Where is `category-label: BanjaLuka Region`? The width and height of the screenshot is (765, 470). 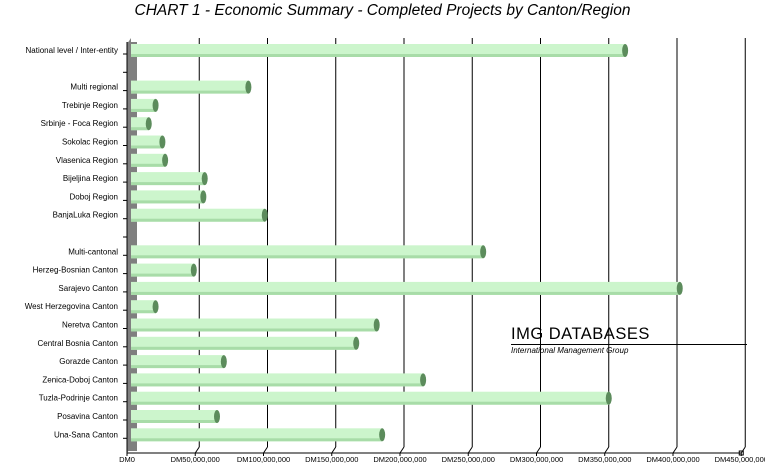 category-label: BanjaLuka Region is located at coordinates (85, 215).